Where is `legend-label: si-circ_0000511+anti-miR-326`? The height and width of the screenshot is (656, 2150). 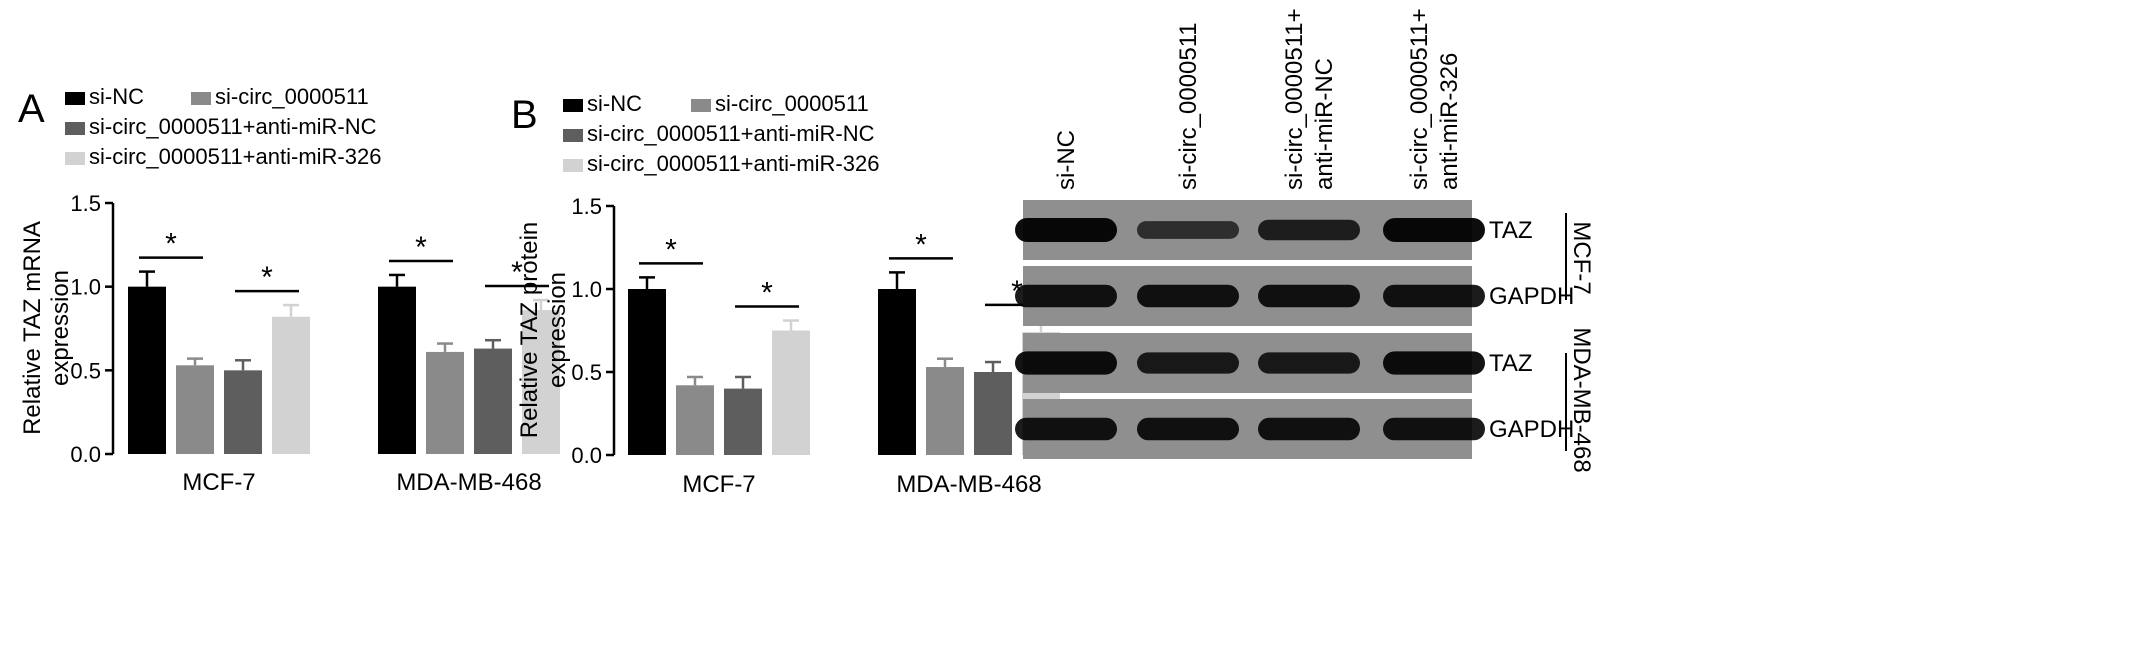
legend-label: si-circ_0000511+anti-miR-326 is located at coordinates (235, 156).